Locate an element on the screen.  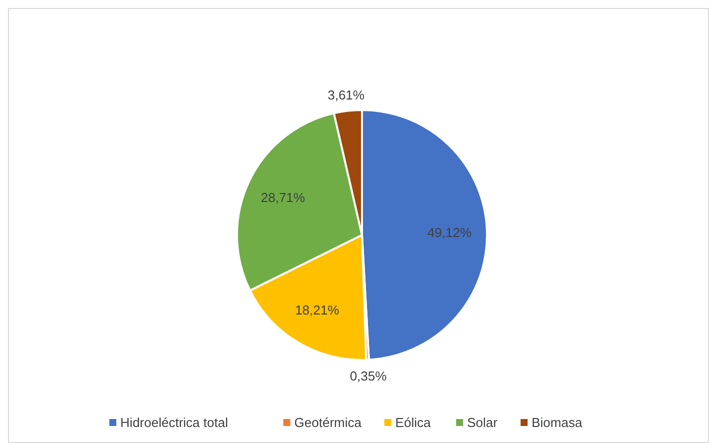
legend-label: Geotérmica is located at coordinates (328, 422).